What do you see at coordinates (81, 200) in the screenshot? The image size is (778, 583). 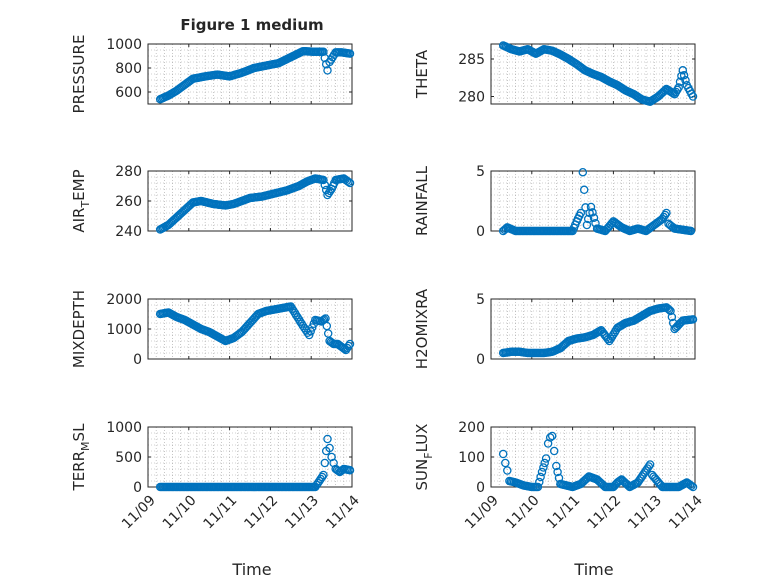 I see `y-axis-label: AIRTEMP` at bounding box center [81, 200].